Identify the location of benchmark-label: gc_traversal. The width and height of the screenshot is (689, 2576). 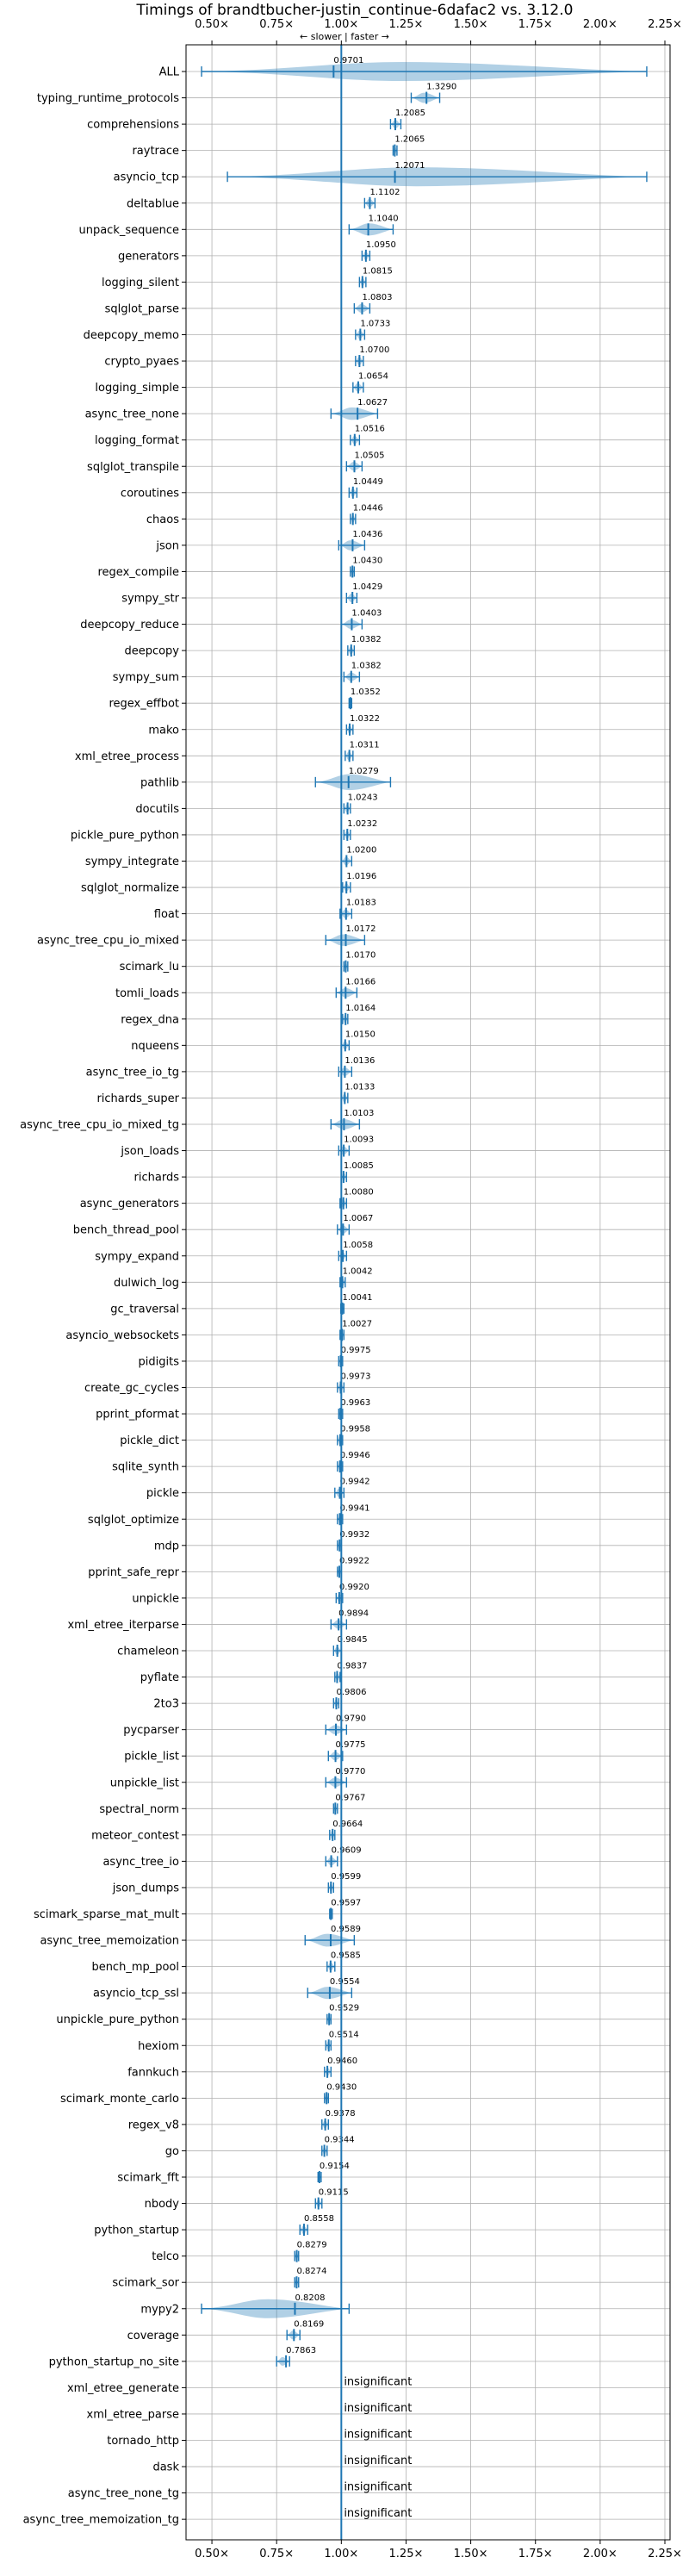
(144, 1310).